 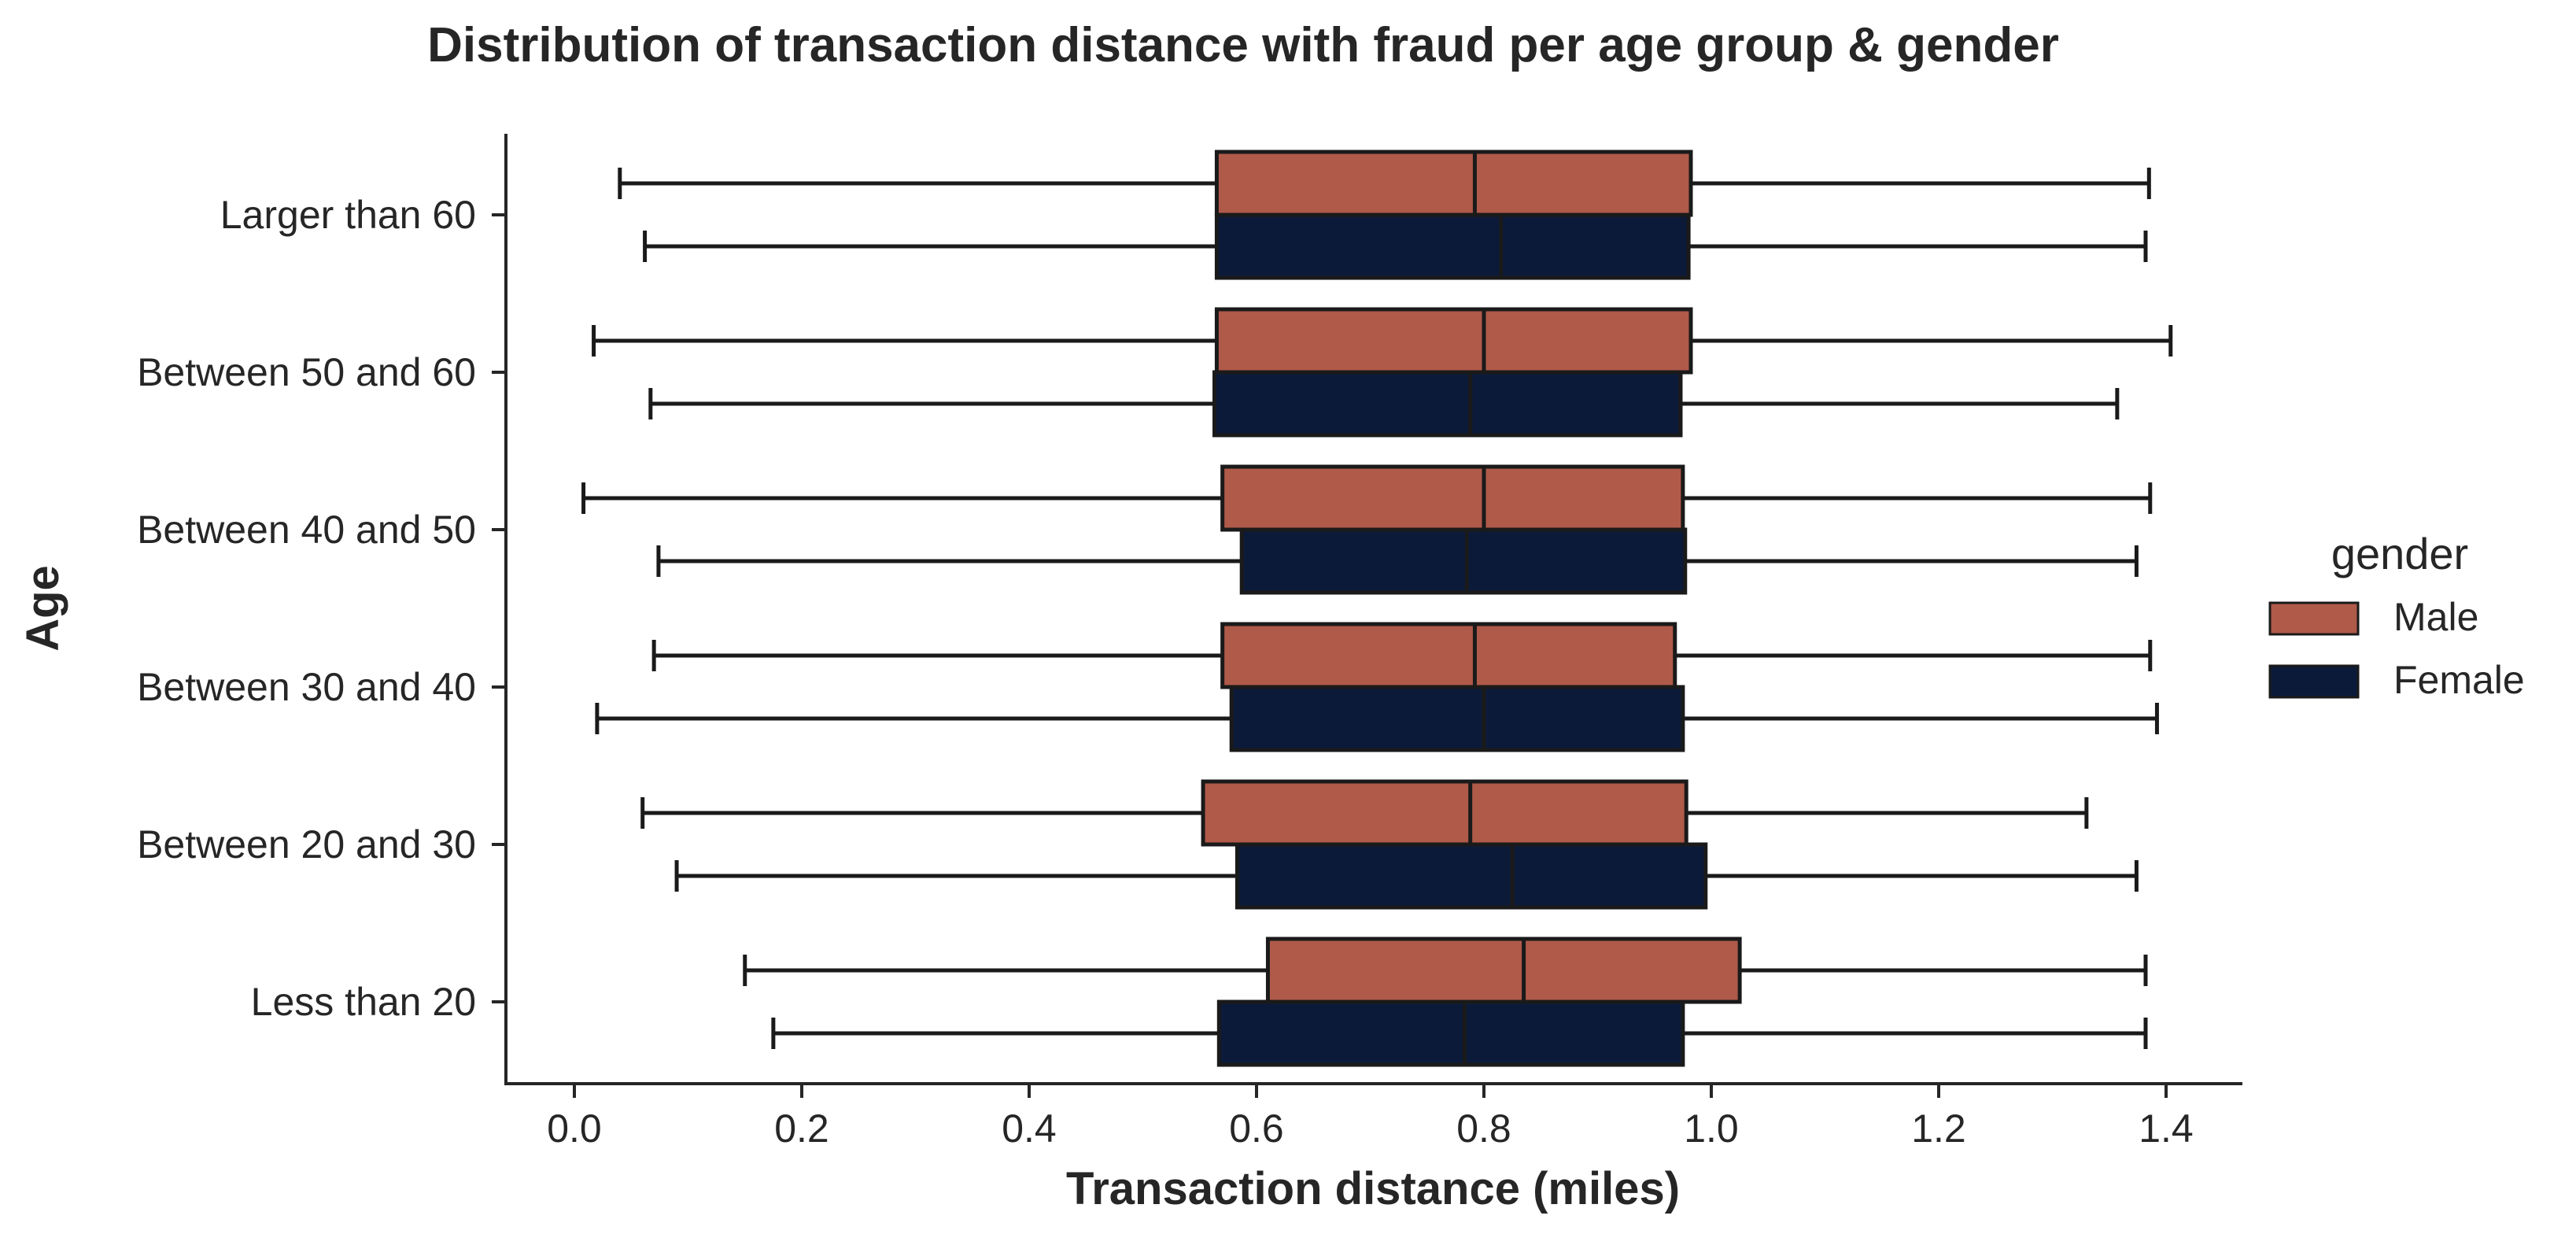 I want to click on x-tick-label: 0.0, so click(x=575, y=1129).